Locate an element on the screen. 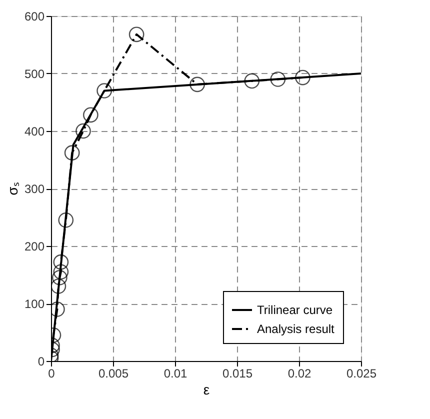  y-tick-label: 0 is located at coordinates (41, 361).